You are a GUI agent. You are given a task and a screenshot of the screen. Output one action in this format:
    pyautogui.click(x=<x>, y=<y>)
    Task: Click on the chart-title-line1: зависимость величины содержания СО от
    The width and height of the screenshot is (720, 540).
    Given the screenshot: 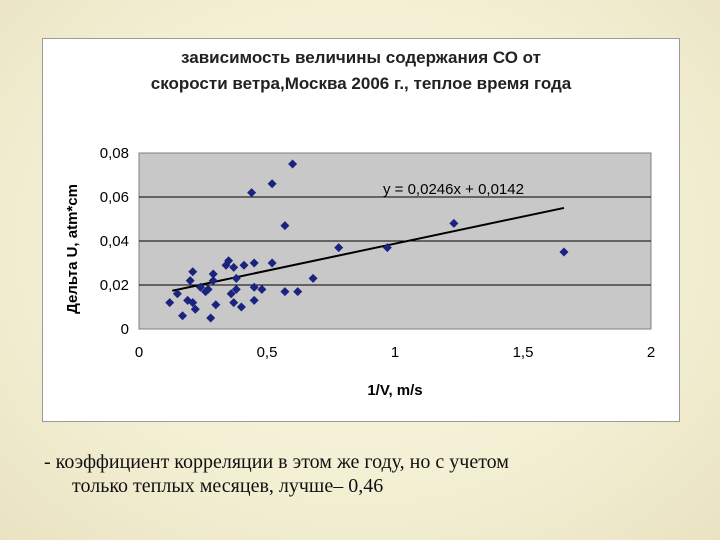 What is the action you would take?
    pyautogui.click(x=361, y=57)
    